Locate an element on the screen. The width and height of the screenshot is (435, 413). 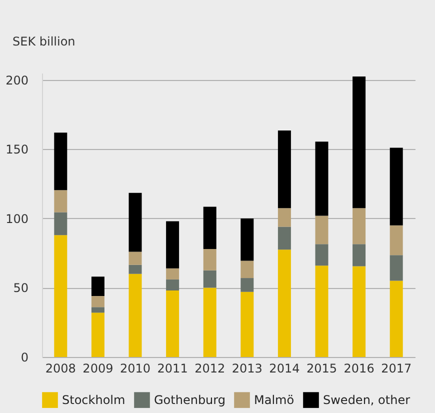
y-tick-label: 200 is located at coordinates (17, 80).